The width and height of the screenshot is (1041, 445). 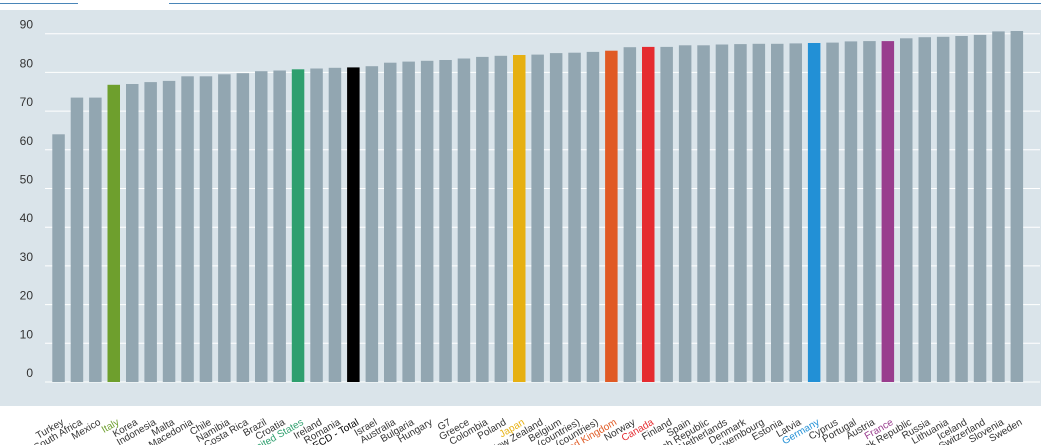 I want to click on top-rule-right, so click(x=605, y=3).